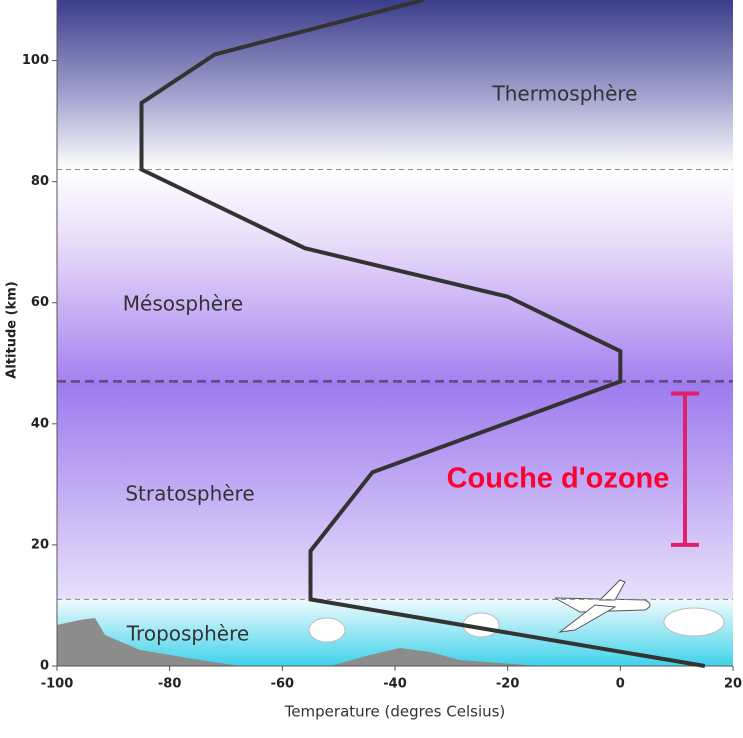  Describe the element at coordinates (170, 684) in the screenshot. I see `x-tick-label: -80` at that location.